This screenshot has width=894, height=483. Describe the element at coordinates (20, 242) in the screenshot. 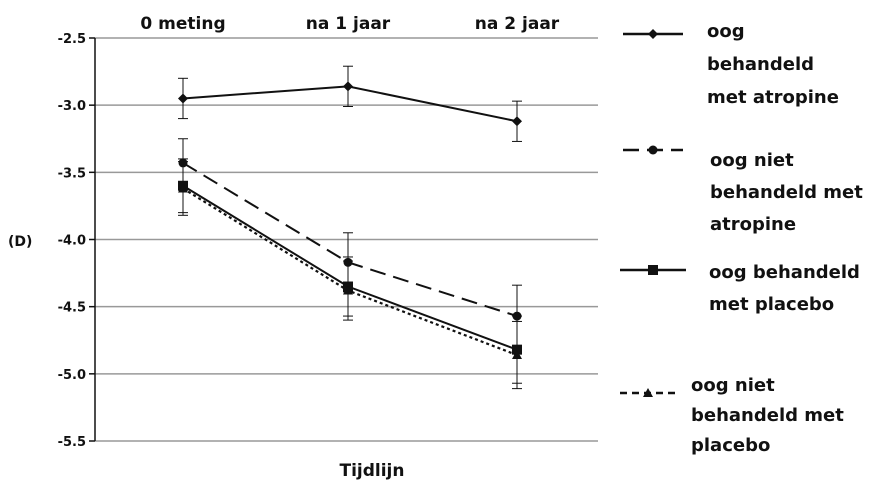

I see `y-axis-label: (D)` at that location.